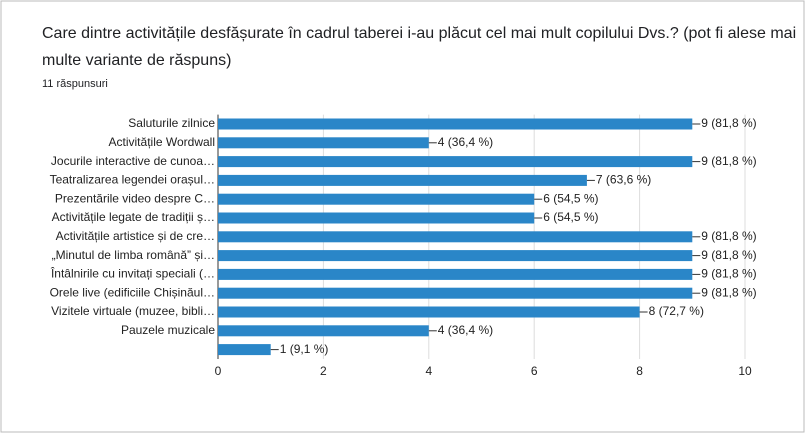 The image size is (806, 434). What do you see at coordinates (168, 330) in the screenshot?
I see `y-tick-label: Pauzele muzicale` at bounding box center [168, 330].